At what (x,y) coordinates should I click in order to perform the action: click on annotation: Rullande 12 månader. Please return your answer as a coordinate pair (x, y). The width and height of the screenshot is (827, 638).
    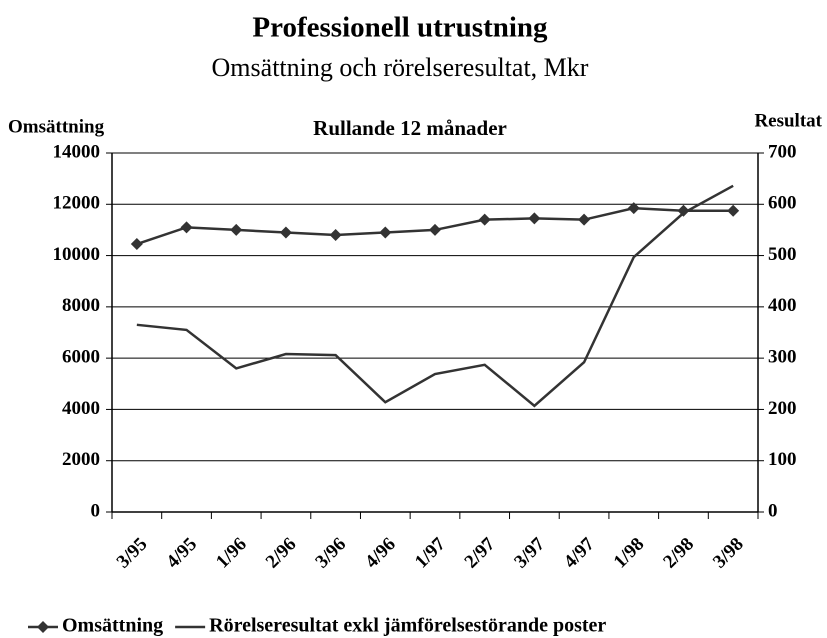
    Looking at the image, I should click on (410, 128).